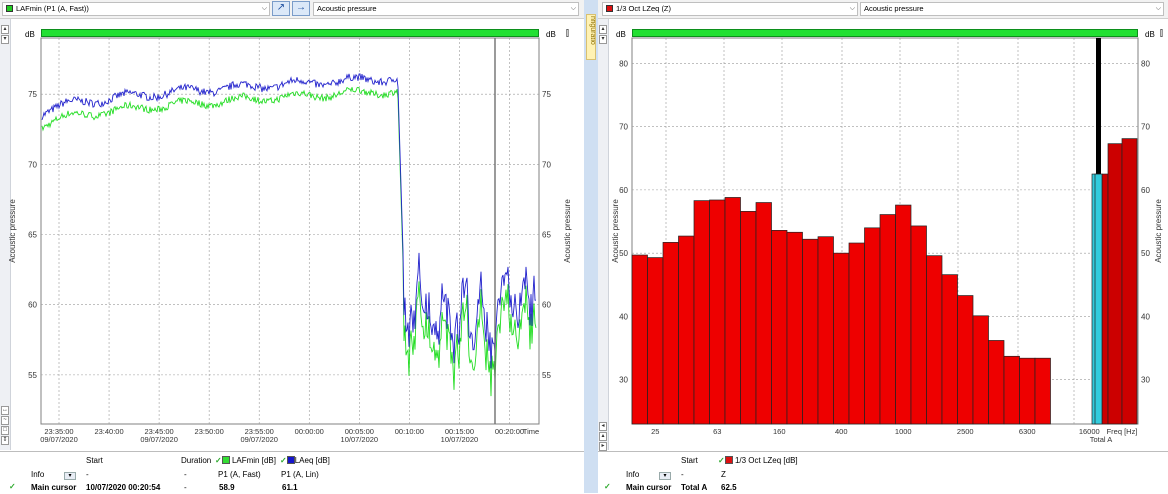 The width and height of the screenshot is (1168, 494). Describe the element at coordinates (603, 436) in the screenshot. I see `arrow-up-icon: ▴` at that location.